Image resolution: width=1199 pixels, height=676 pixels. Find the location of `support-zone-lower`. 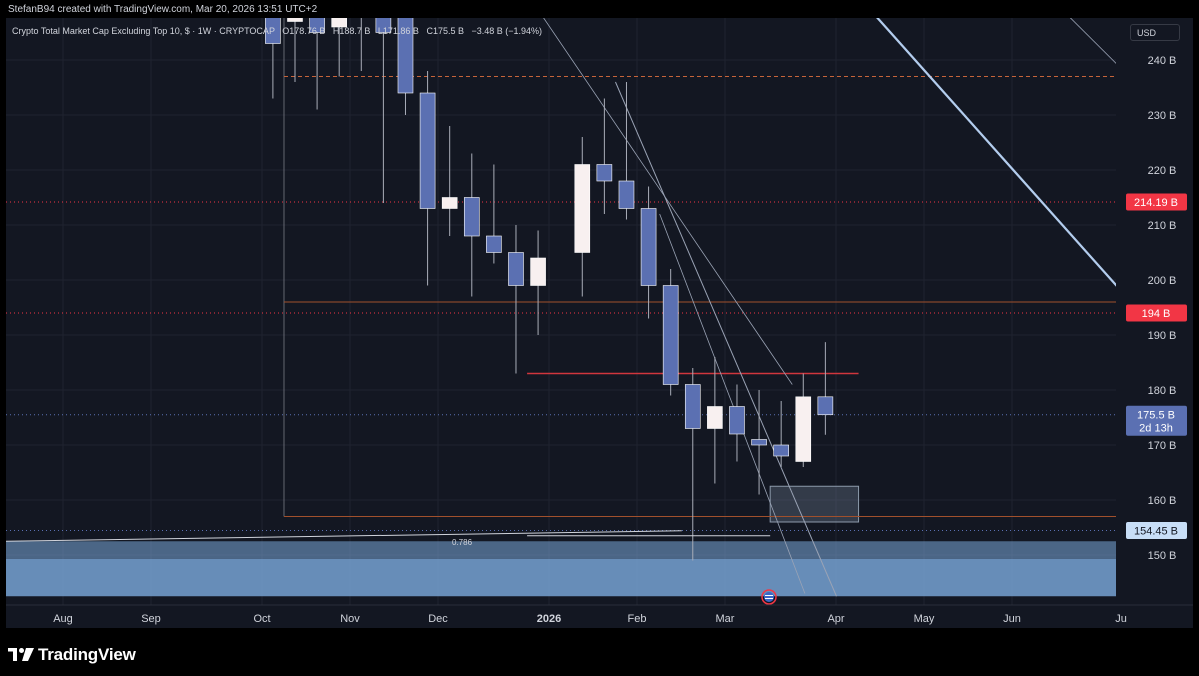

support-zone-lower is located at coordinates (565, 577).